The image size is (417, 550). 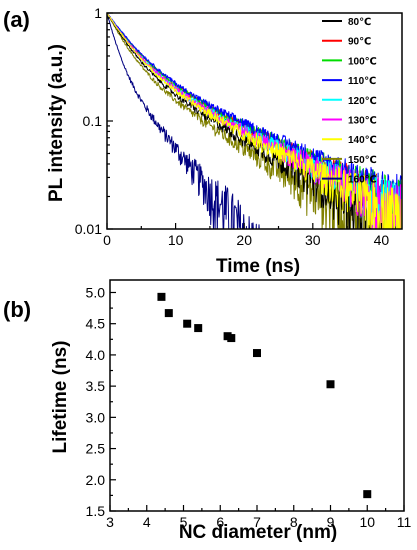 What do you see at coordinates (93, 121) in the screenshot?
I see `panel-a-y-tick-label: 0.1` at bounding box center [93, 121].